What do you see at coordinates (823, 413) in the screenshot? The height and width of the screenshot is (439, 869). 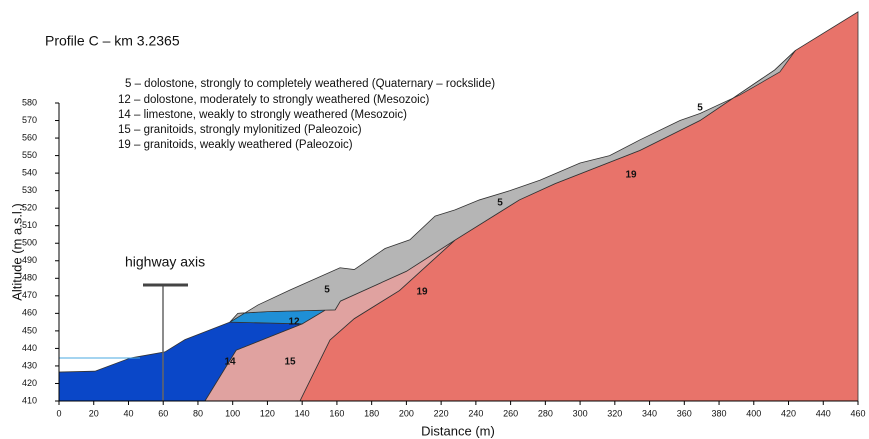 I see `x-tick-label: 440` at bounding box center [823, 413].